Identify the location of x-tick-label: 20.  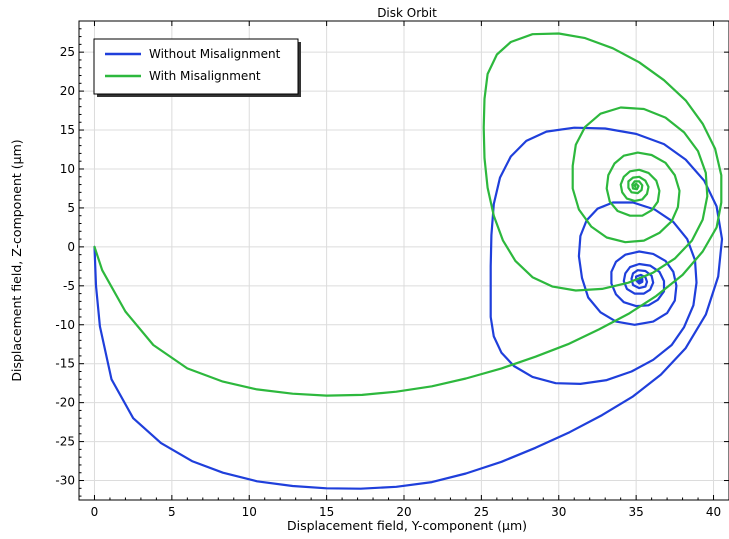
(403, 512).